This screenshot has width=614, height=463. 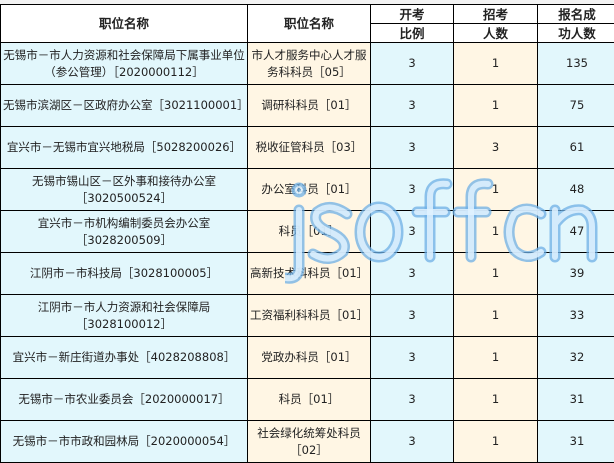 What do you see at coordinates (309, 106) in the screenshot?
I see `cell-position: 调研科科员［01］` at bounding box center [309, 106].